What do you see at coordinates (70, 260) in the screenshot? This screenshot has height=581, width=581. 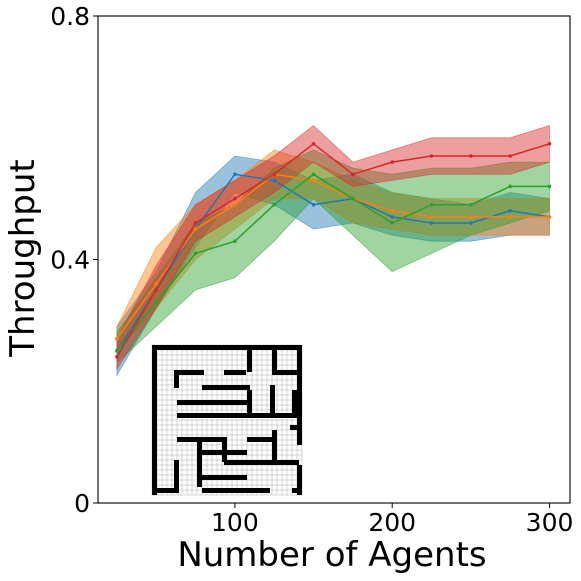 I see `y-tick-label: 0.4` at bounding box center [70, 260].